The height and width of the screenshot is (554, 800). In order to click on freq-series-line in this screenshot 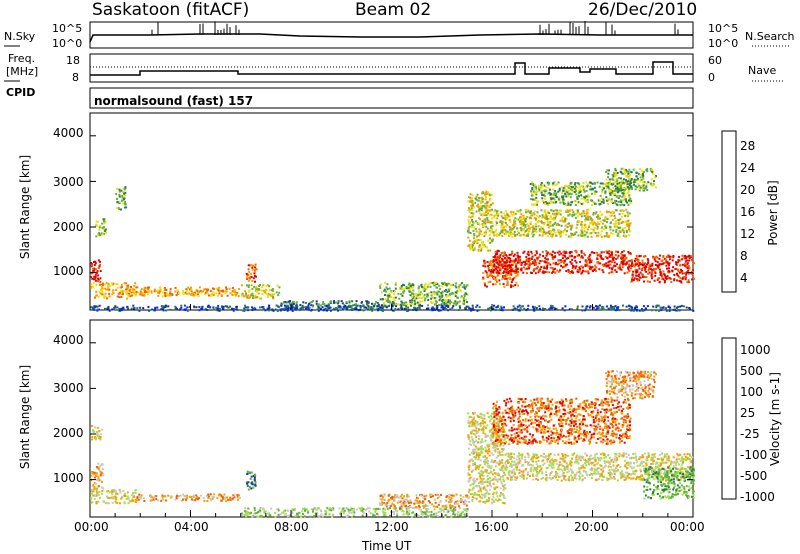, I will do `click(391, 68)`.